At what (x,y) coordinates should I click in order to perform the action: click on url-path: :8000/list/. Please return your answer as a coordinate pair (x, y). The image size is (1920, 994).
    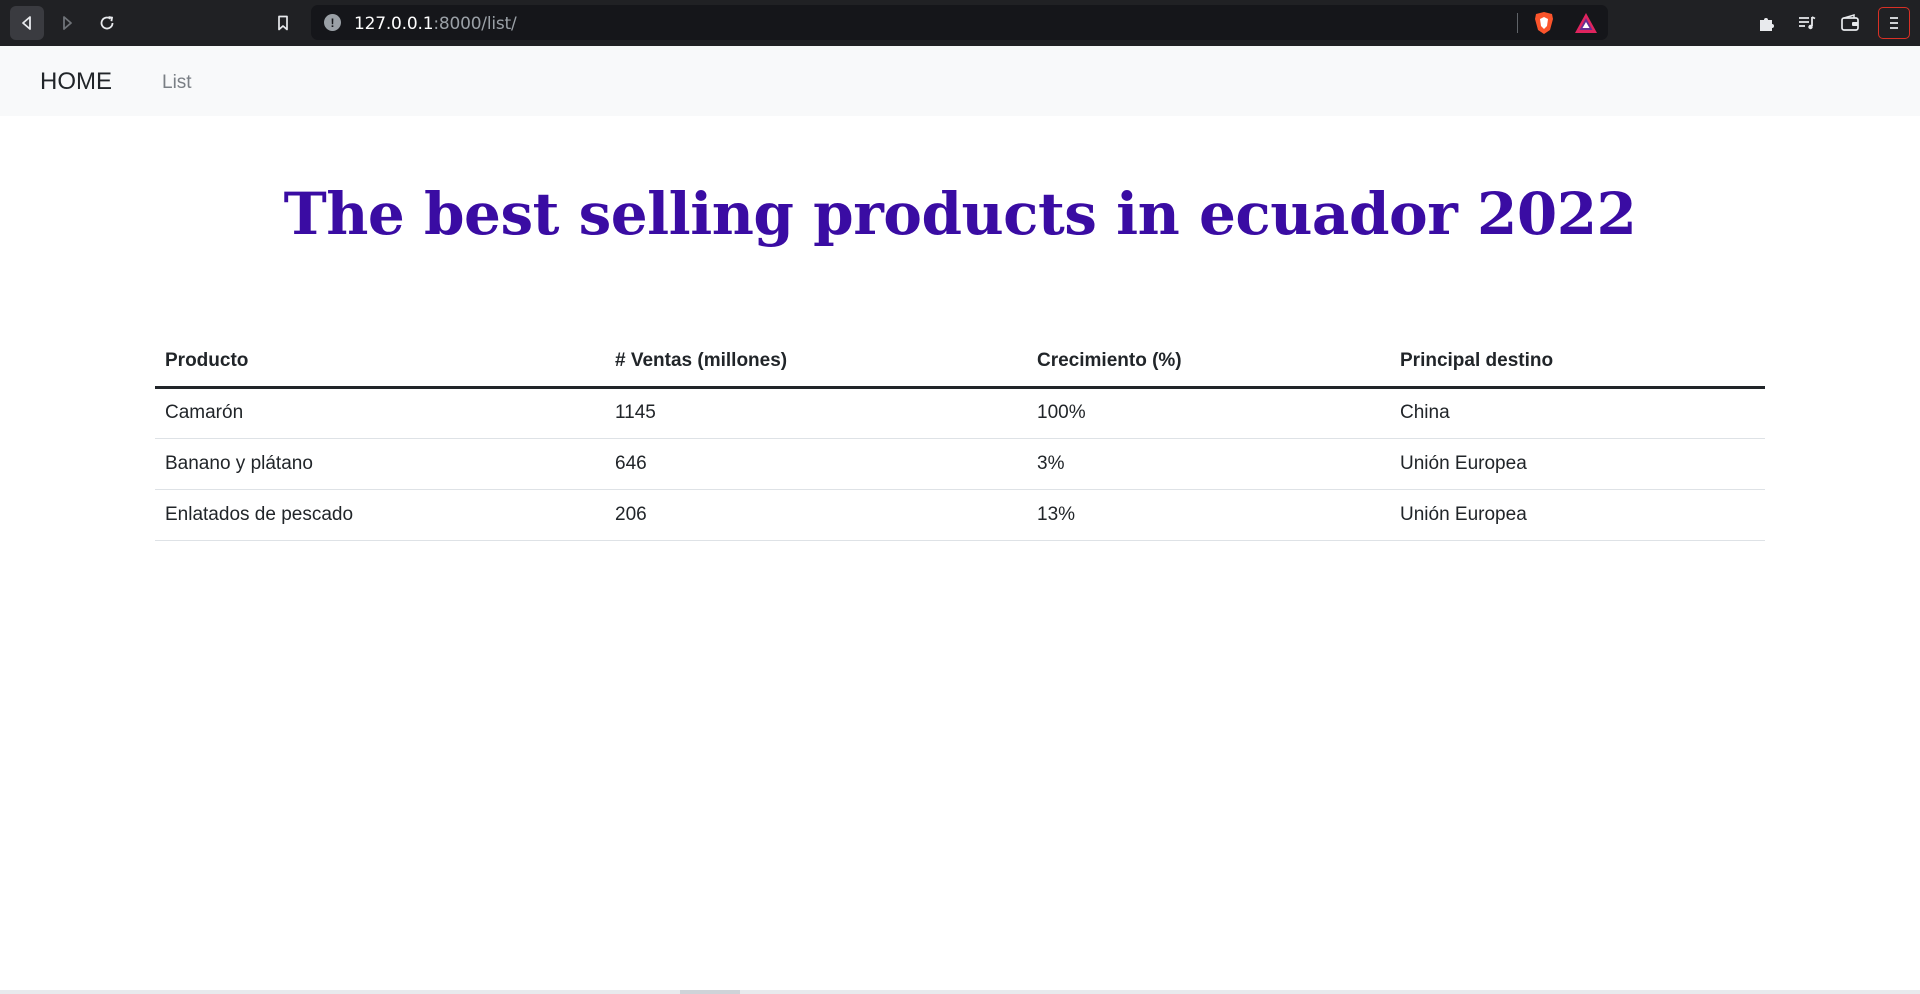
    Looking at the image, I should click on (475, 24).